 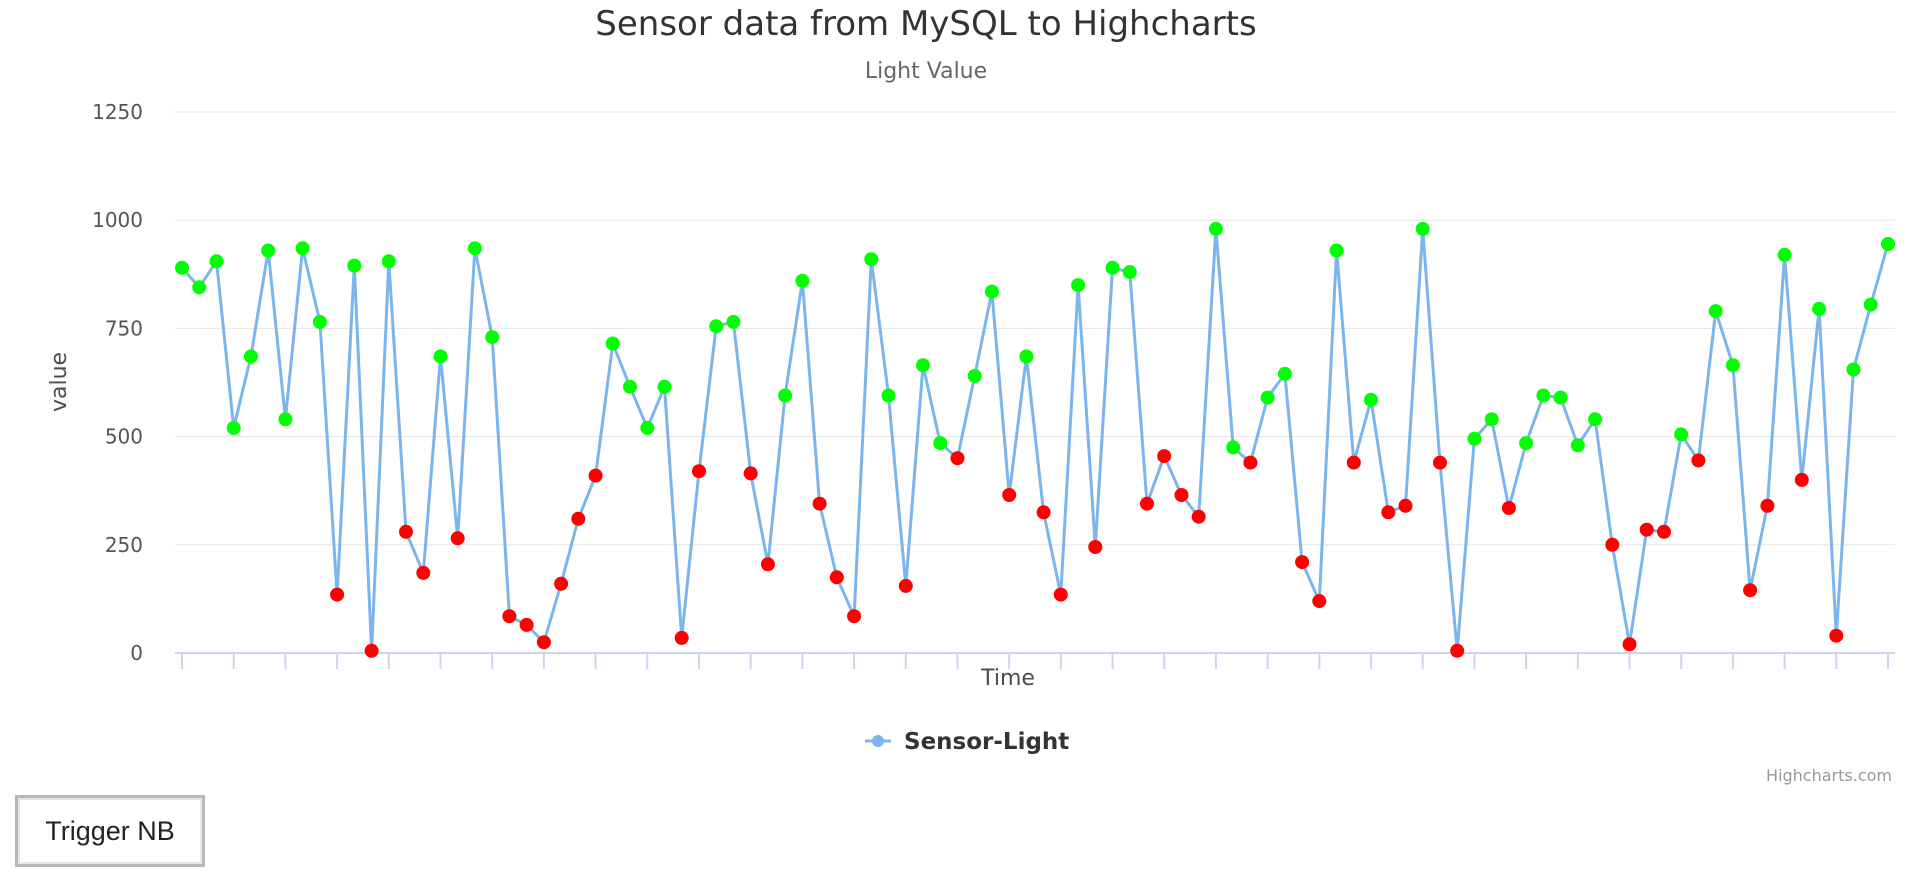 I want to click on trigger-nb-button: Trigger NB, so click(x=110, y=831).